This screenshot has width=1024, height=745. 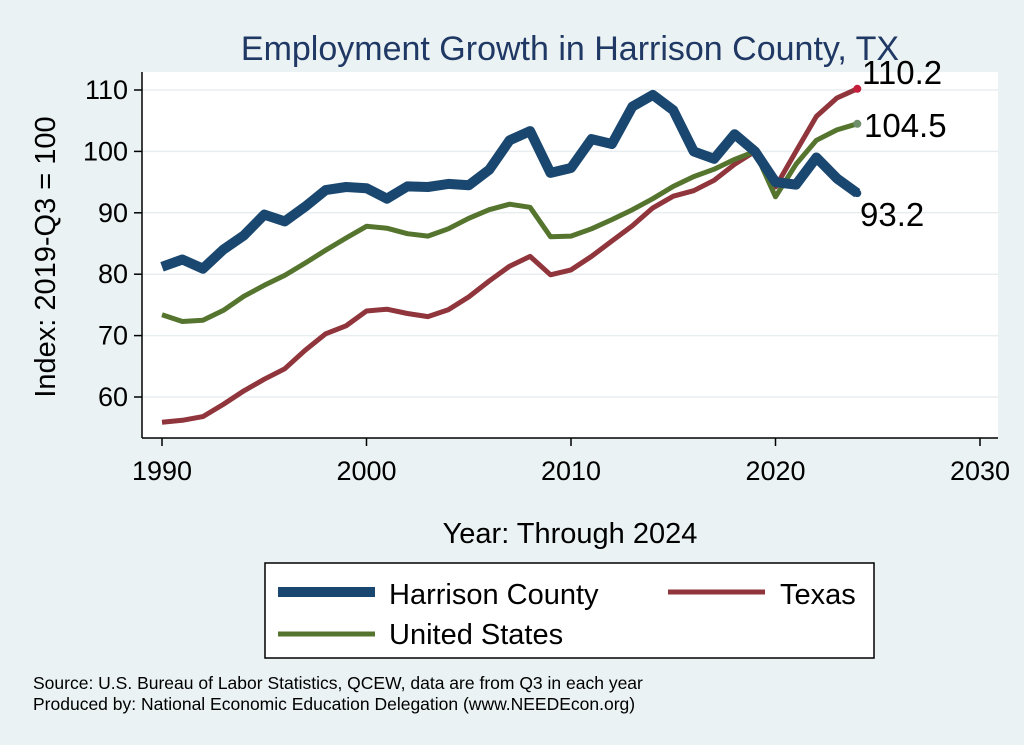 What do you see at coordinates (892, 214) in the screenshot?
I see `end-label-harrison: 93.2` at bounding box center [892, 214].